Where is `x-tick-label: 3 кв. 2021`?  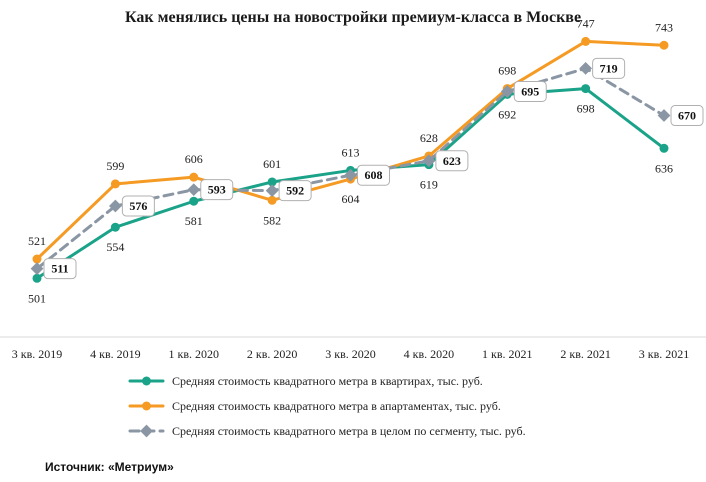 x-tick-label: 3 кв. 2021 is located at coordinates (664, 354).